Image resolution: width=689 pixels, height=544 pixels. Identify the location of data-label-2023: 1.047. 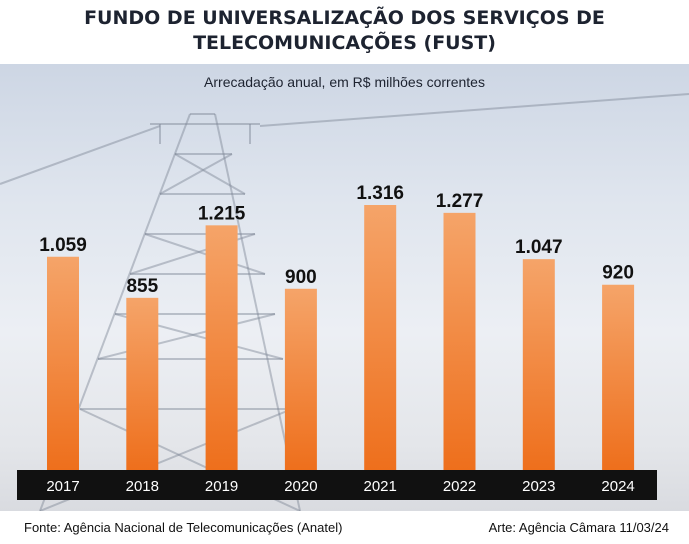
(539, 247).